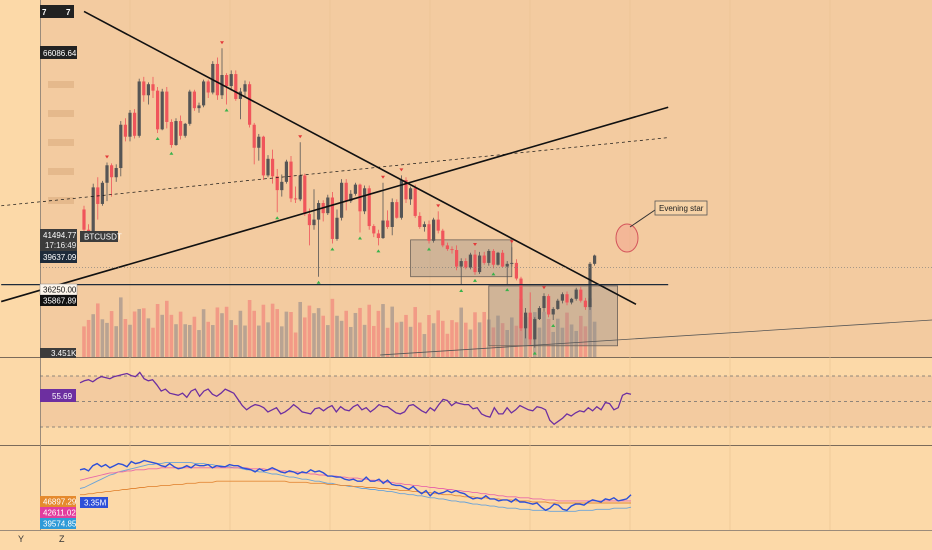  Describe the element at coordinates (94, 502) in the screenshot. I see `obv-tag` at that location.